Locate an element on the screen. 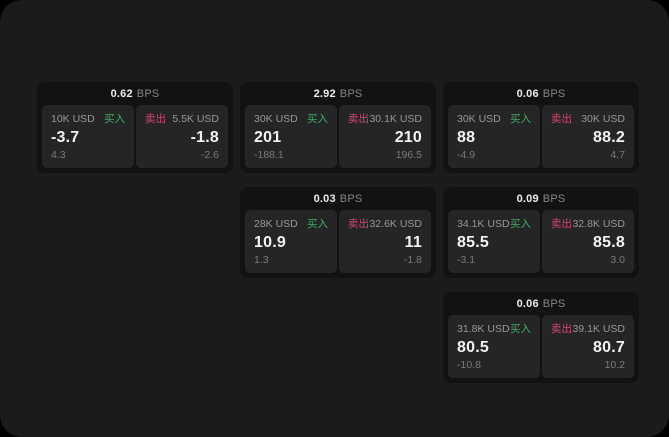 The image size is (669, 437). buy-quote-tile: 30K USD 买入 201 -188.1 is located at coordinates (291, 136).